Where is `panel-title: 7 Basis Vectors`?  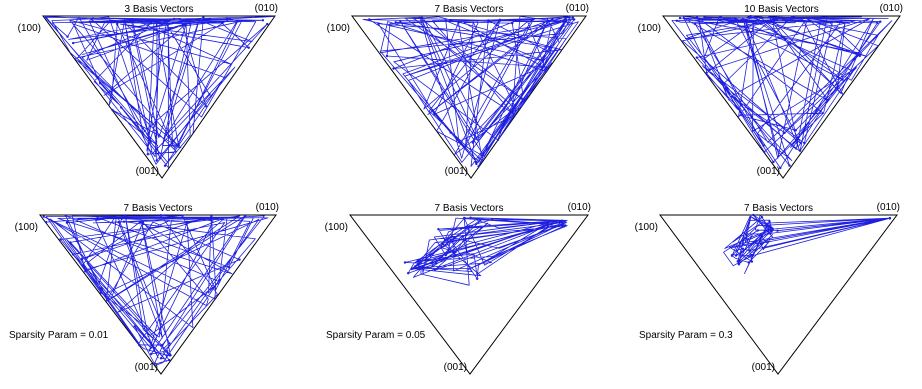 panel-title: 7 Basis Vectors is located at coordinates (158, 208).